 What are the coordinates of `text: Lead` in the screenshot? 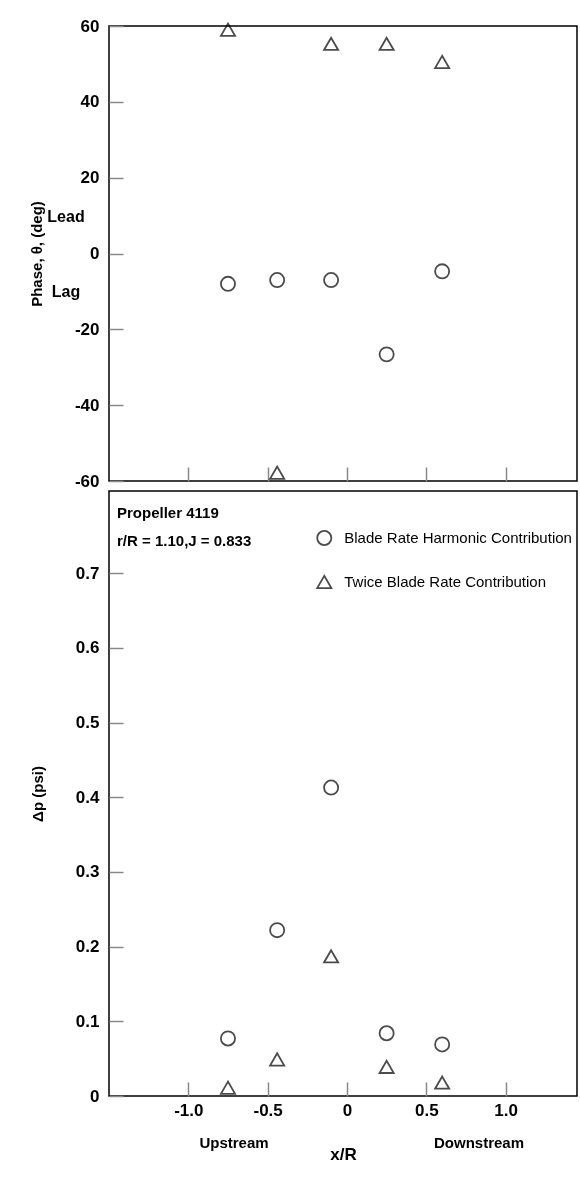 It's located at (66, 216).